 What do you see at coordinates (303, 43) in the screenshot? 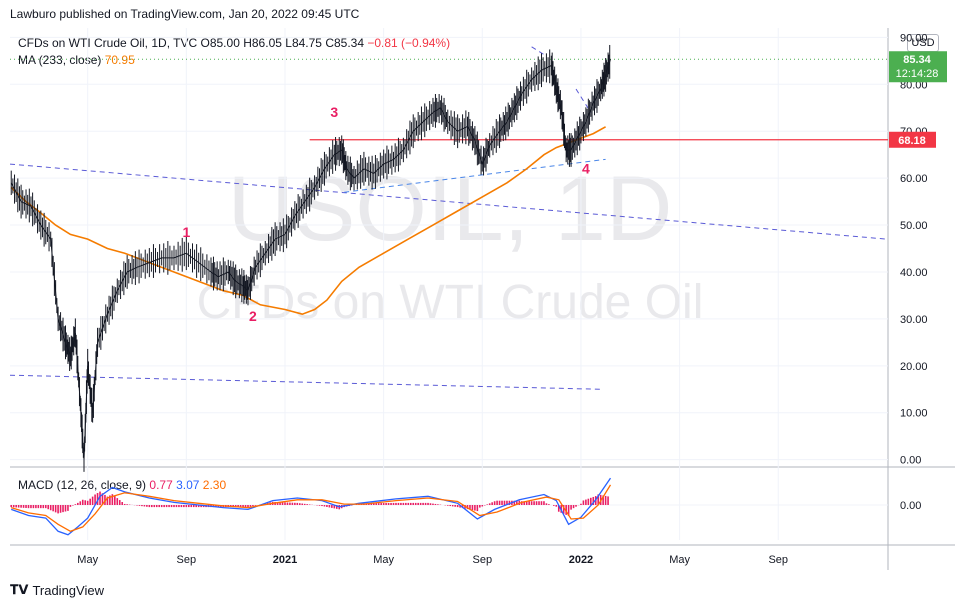
I see `low-value: L84.75` at bounding box center [303, 43].